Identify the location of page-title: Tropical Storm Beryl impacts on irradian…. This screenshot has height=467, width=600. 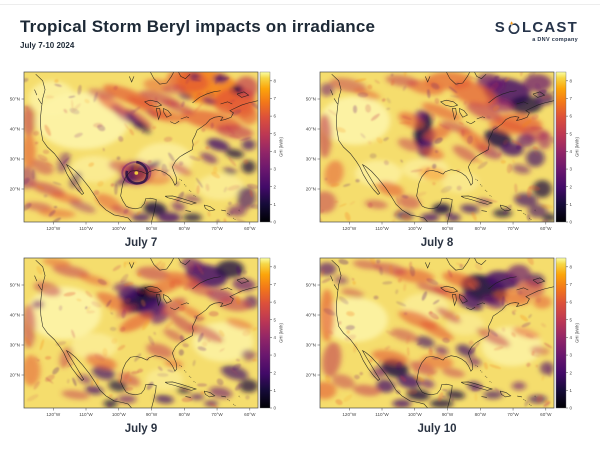
(198, 26).